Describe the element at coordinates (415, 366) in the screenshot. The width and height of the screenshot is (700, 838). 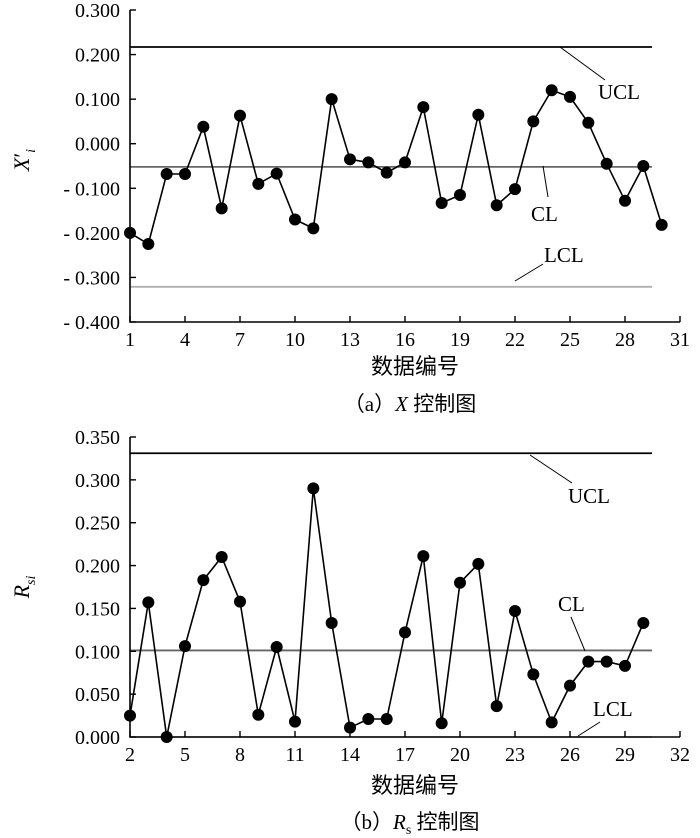
I see `panel-a-x-axis-label: 数据编号` at that location.